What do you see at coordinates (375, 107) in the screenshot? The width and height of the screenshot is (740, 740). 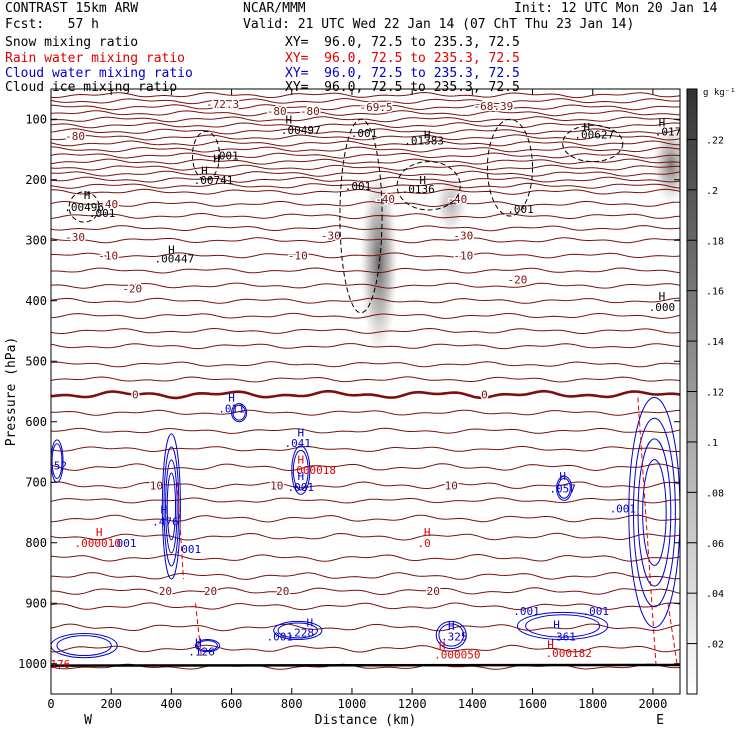 I see `temperature-extra-label-11: -69.5` at bounding box center [375, 107].